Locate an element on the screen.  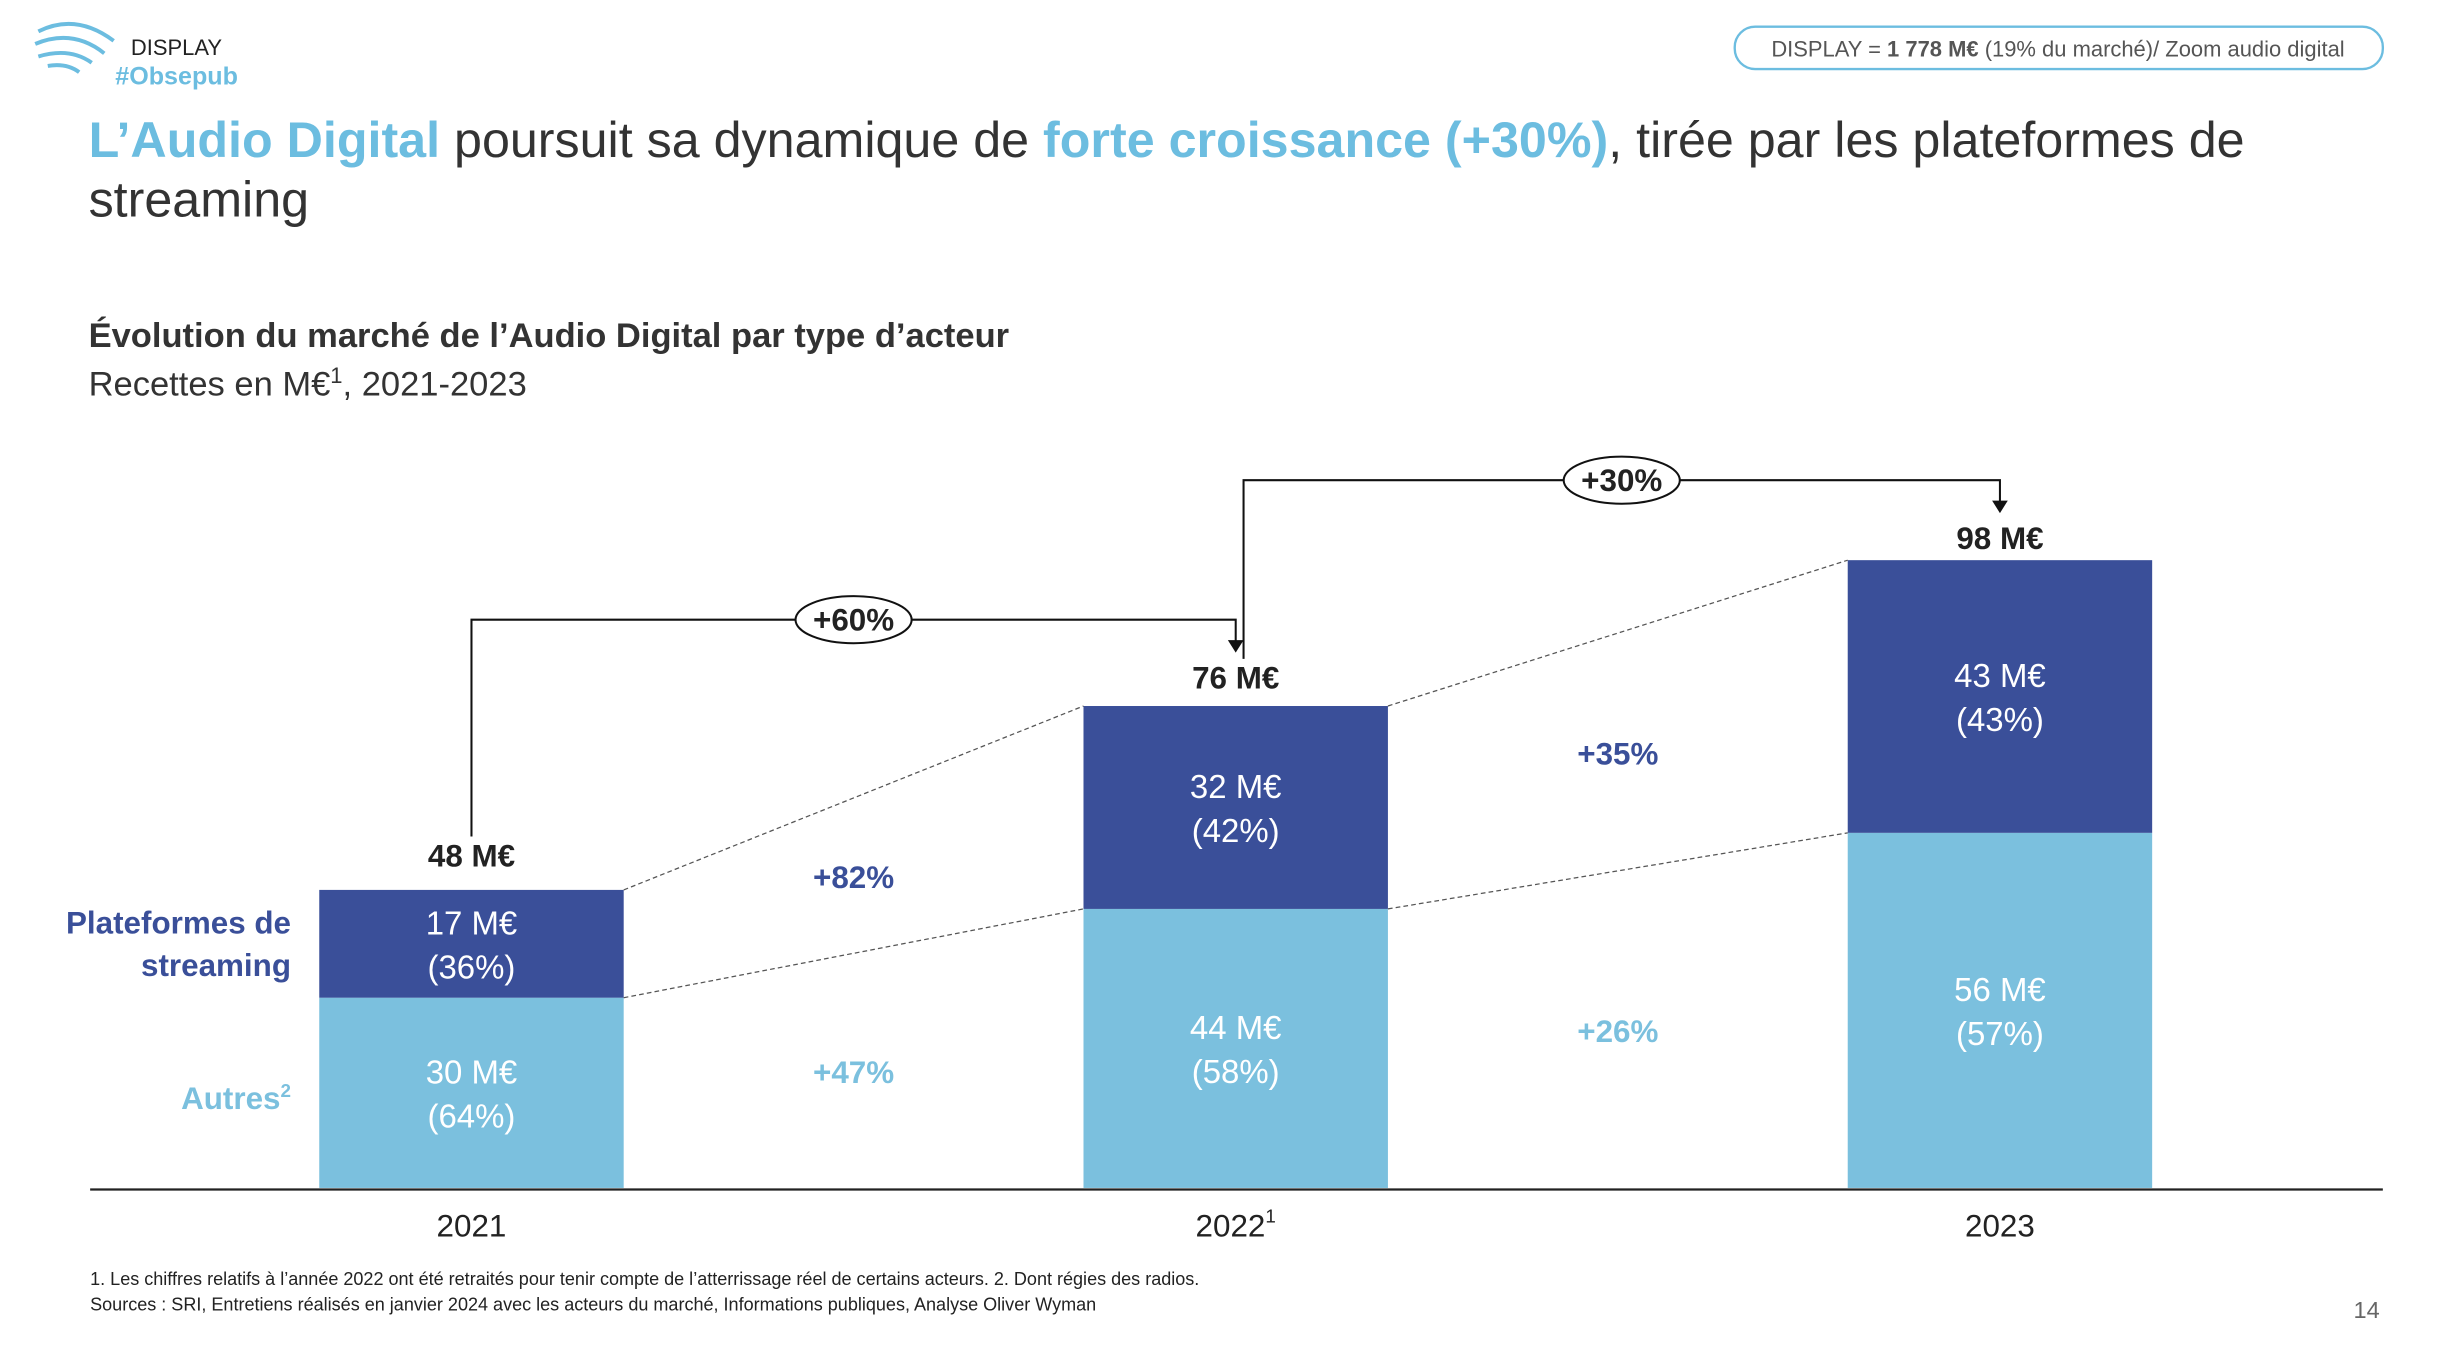
legend-label: Plateformes de streaming is located at coordinates (177, 947).